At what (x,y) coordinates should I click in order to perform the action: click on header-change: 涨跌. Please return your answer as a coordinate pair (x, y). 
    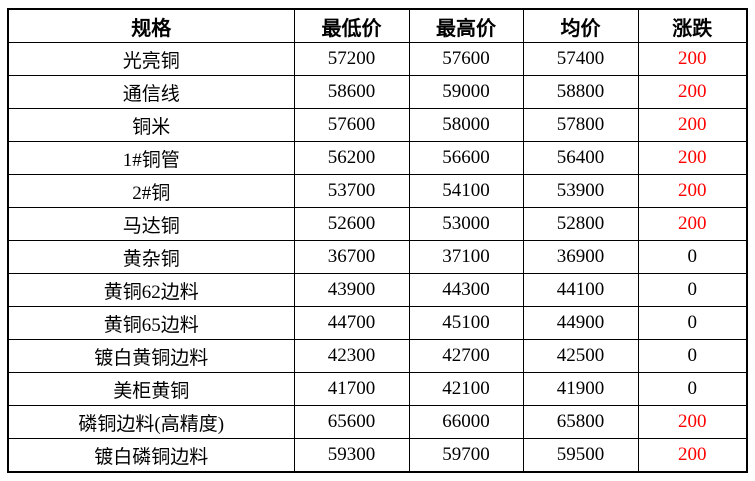
    Looking at the image, I should click on (692, 25).